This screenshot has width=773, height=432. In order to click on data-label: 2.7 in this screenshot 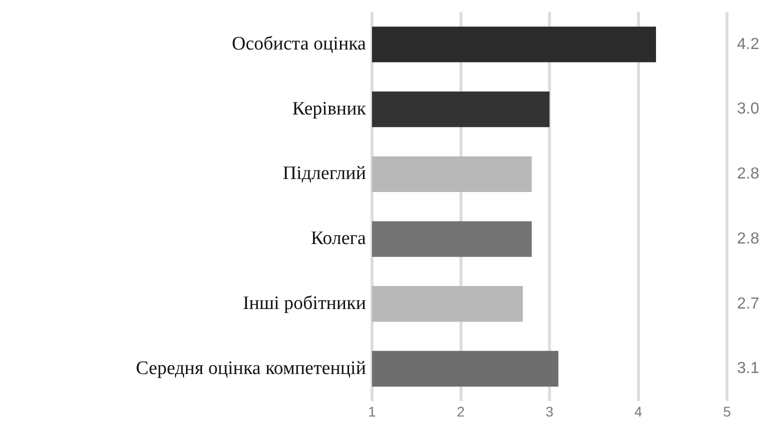, I will do `click(748, 303)`.